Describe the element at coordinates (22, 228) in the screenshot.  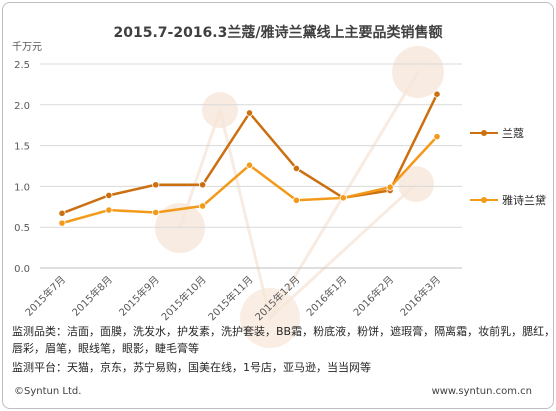
I see `y-tick-label: 0.5` at that location.